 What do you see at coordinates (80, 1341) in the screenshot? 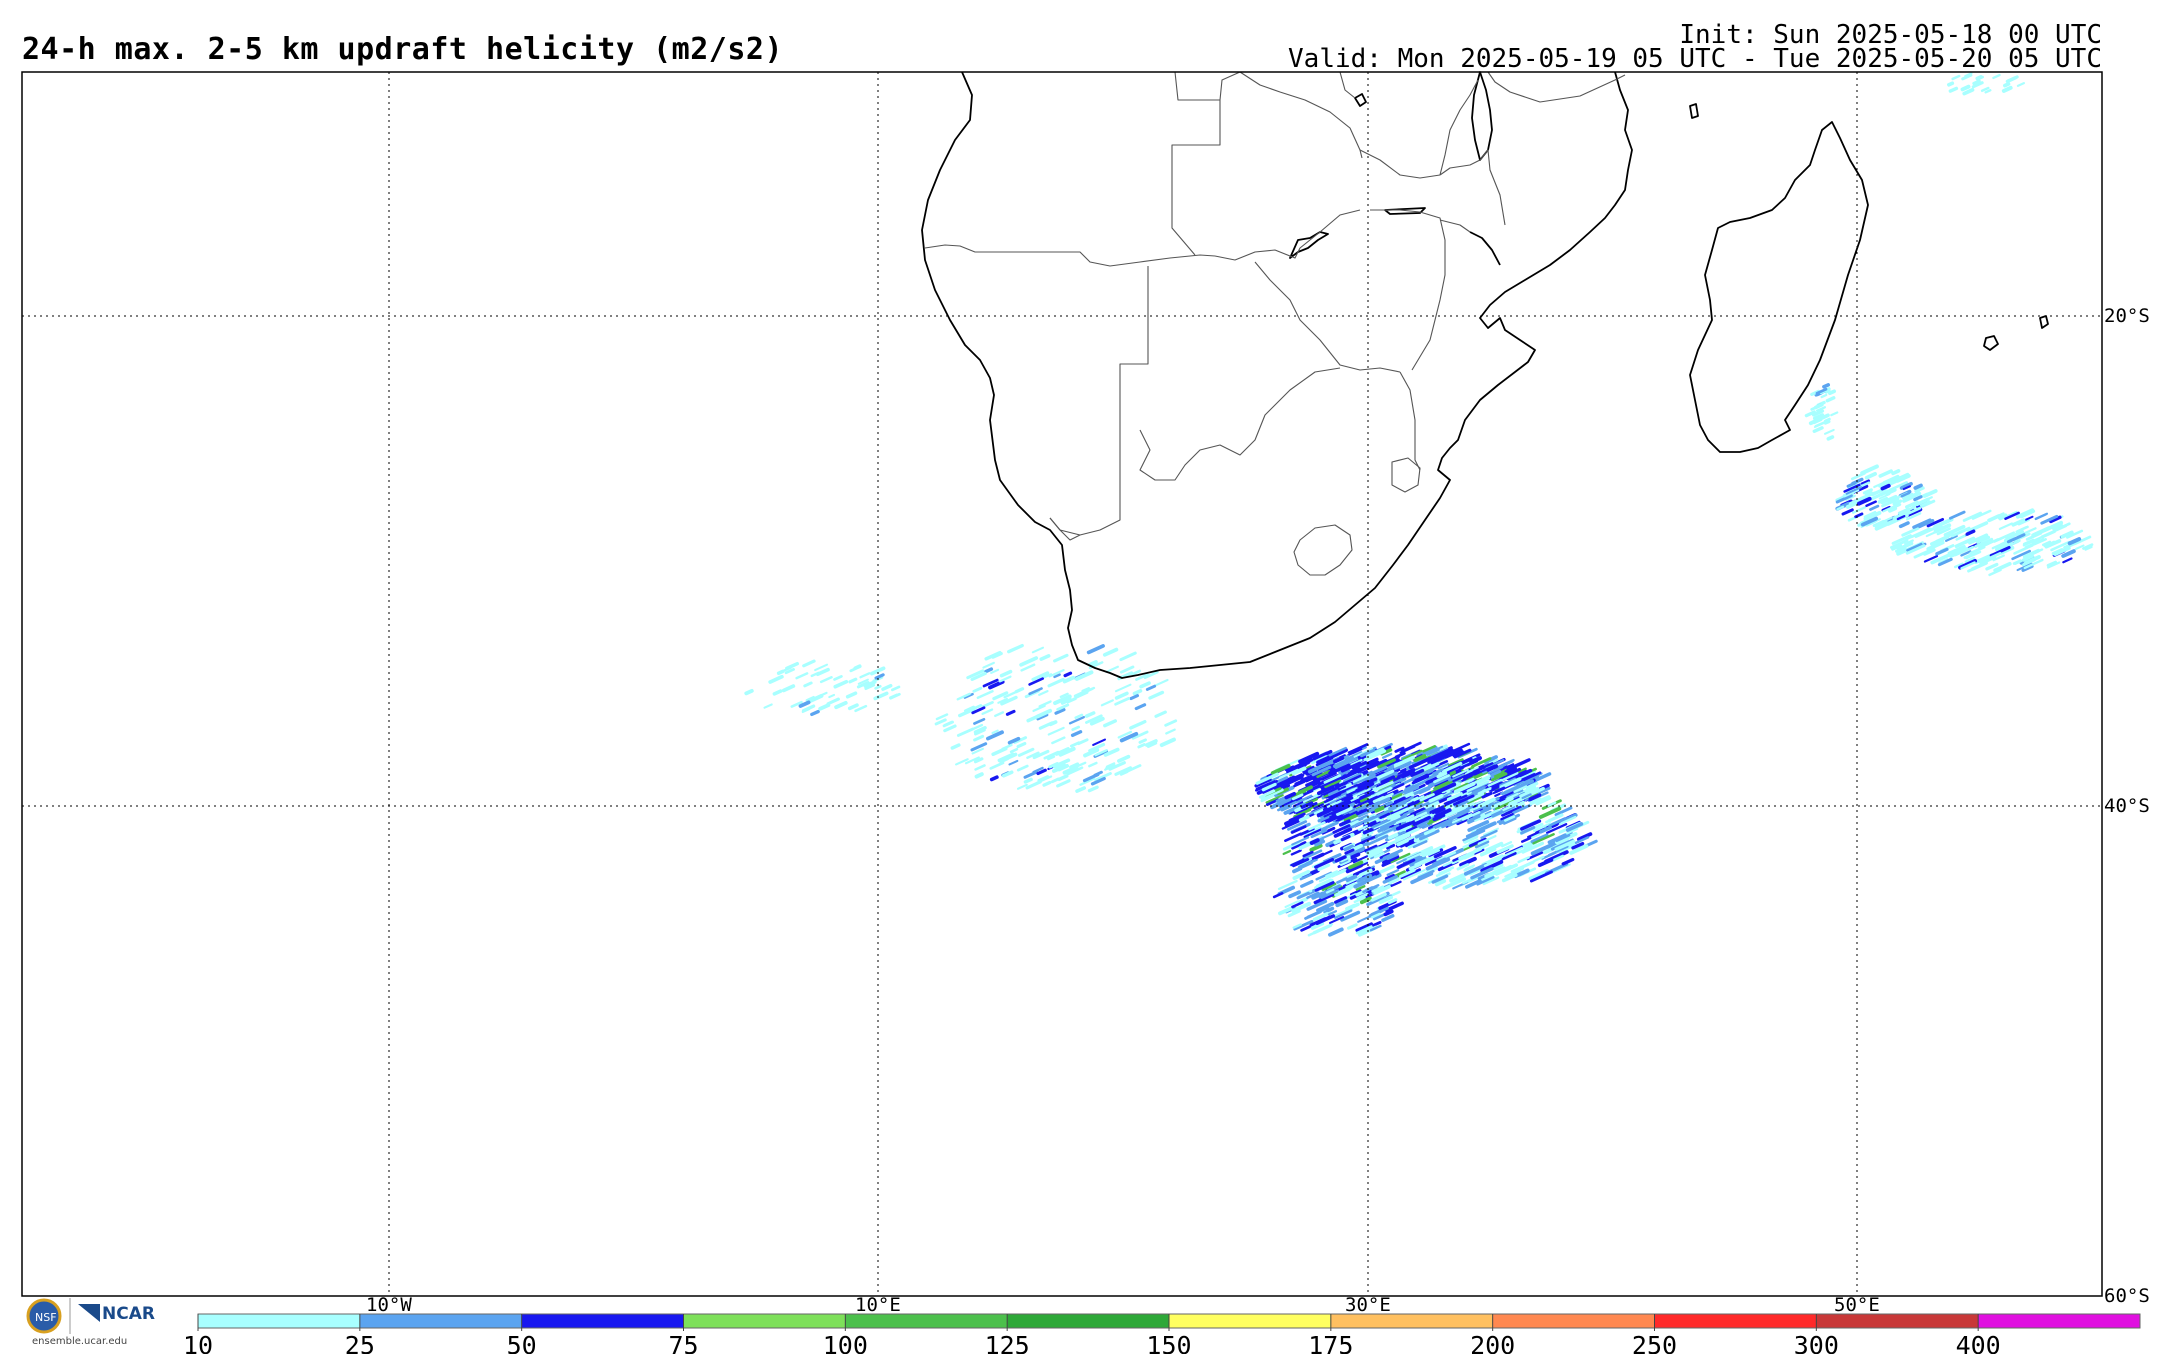
I see `site-url: ensemble.ucar.edu` at bounding box center [80, 1341].